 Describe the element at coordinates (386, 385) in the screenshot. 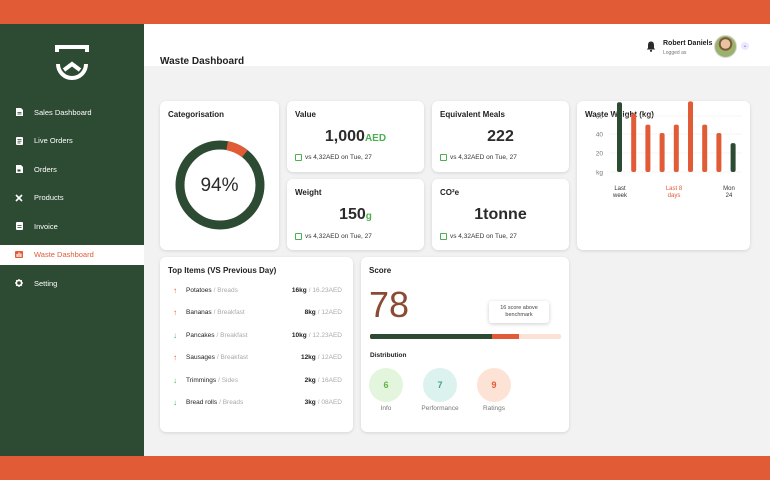

I see `distribution-info-circle: 6` at that location.